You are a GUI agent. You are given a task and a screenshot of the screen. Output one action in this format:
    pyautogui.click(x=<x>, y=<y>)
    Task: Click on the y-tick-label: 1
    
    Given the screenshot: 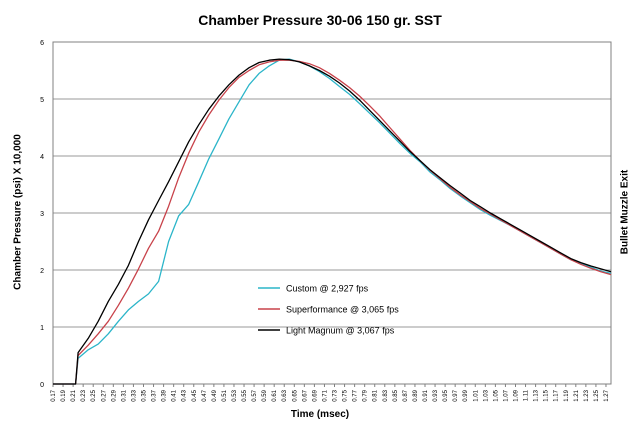 What is the action you would take?
    pyautogui.click(x=42, y=328)
    